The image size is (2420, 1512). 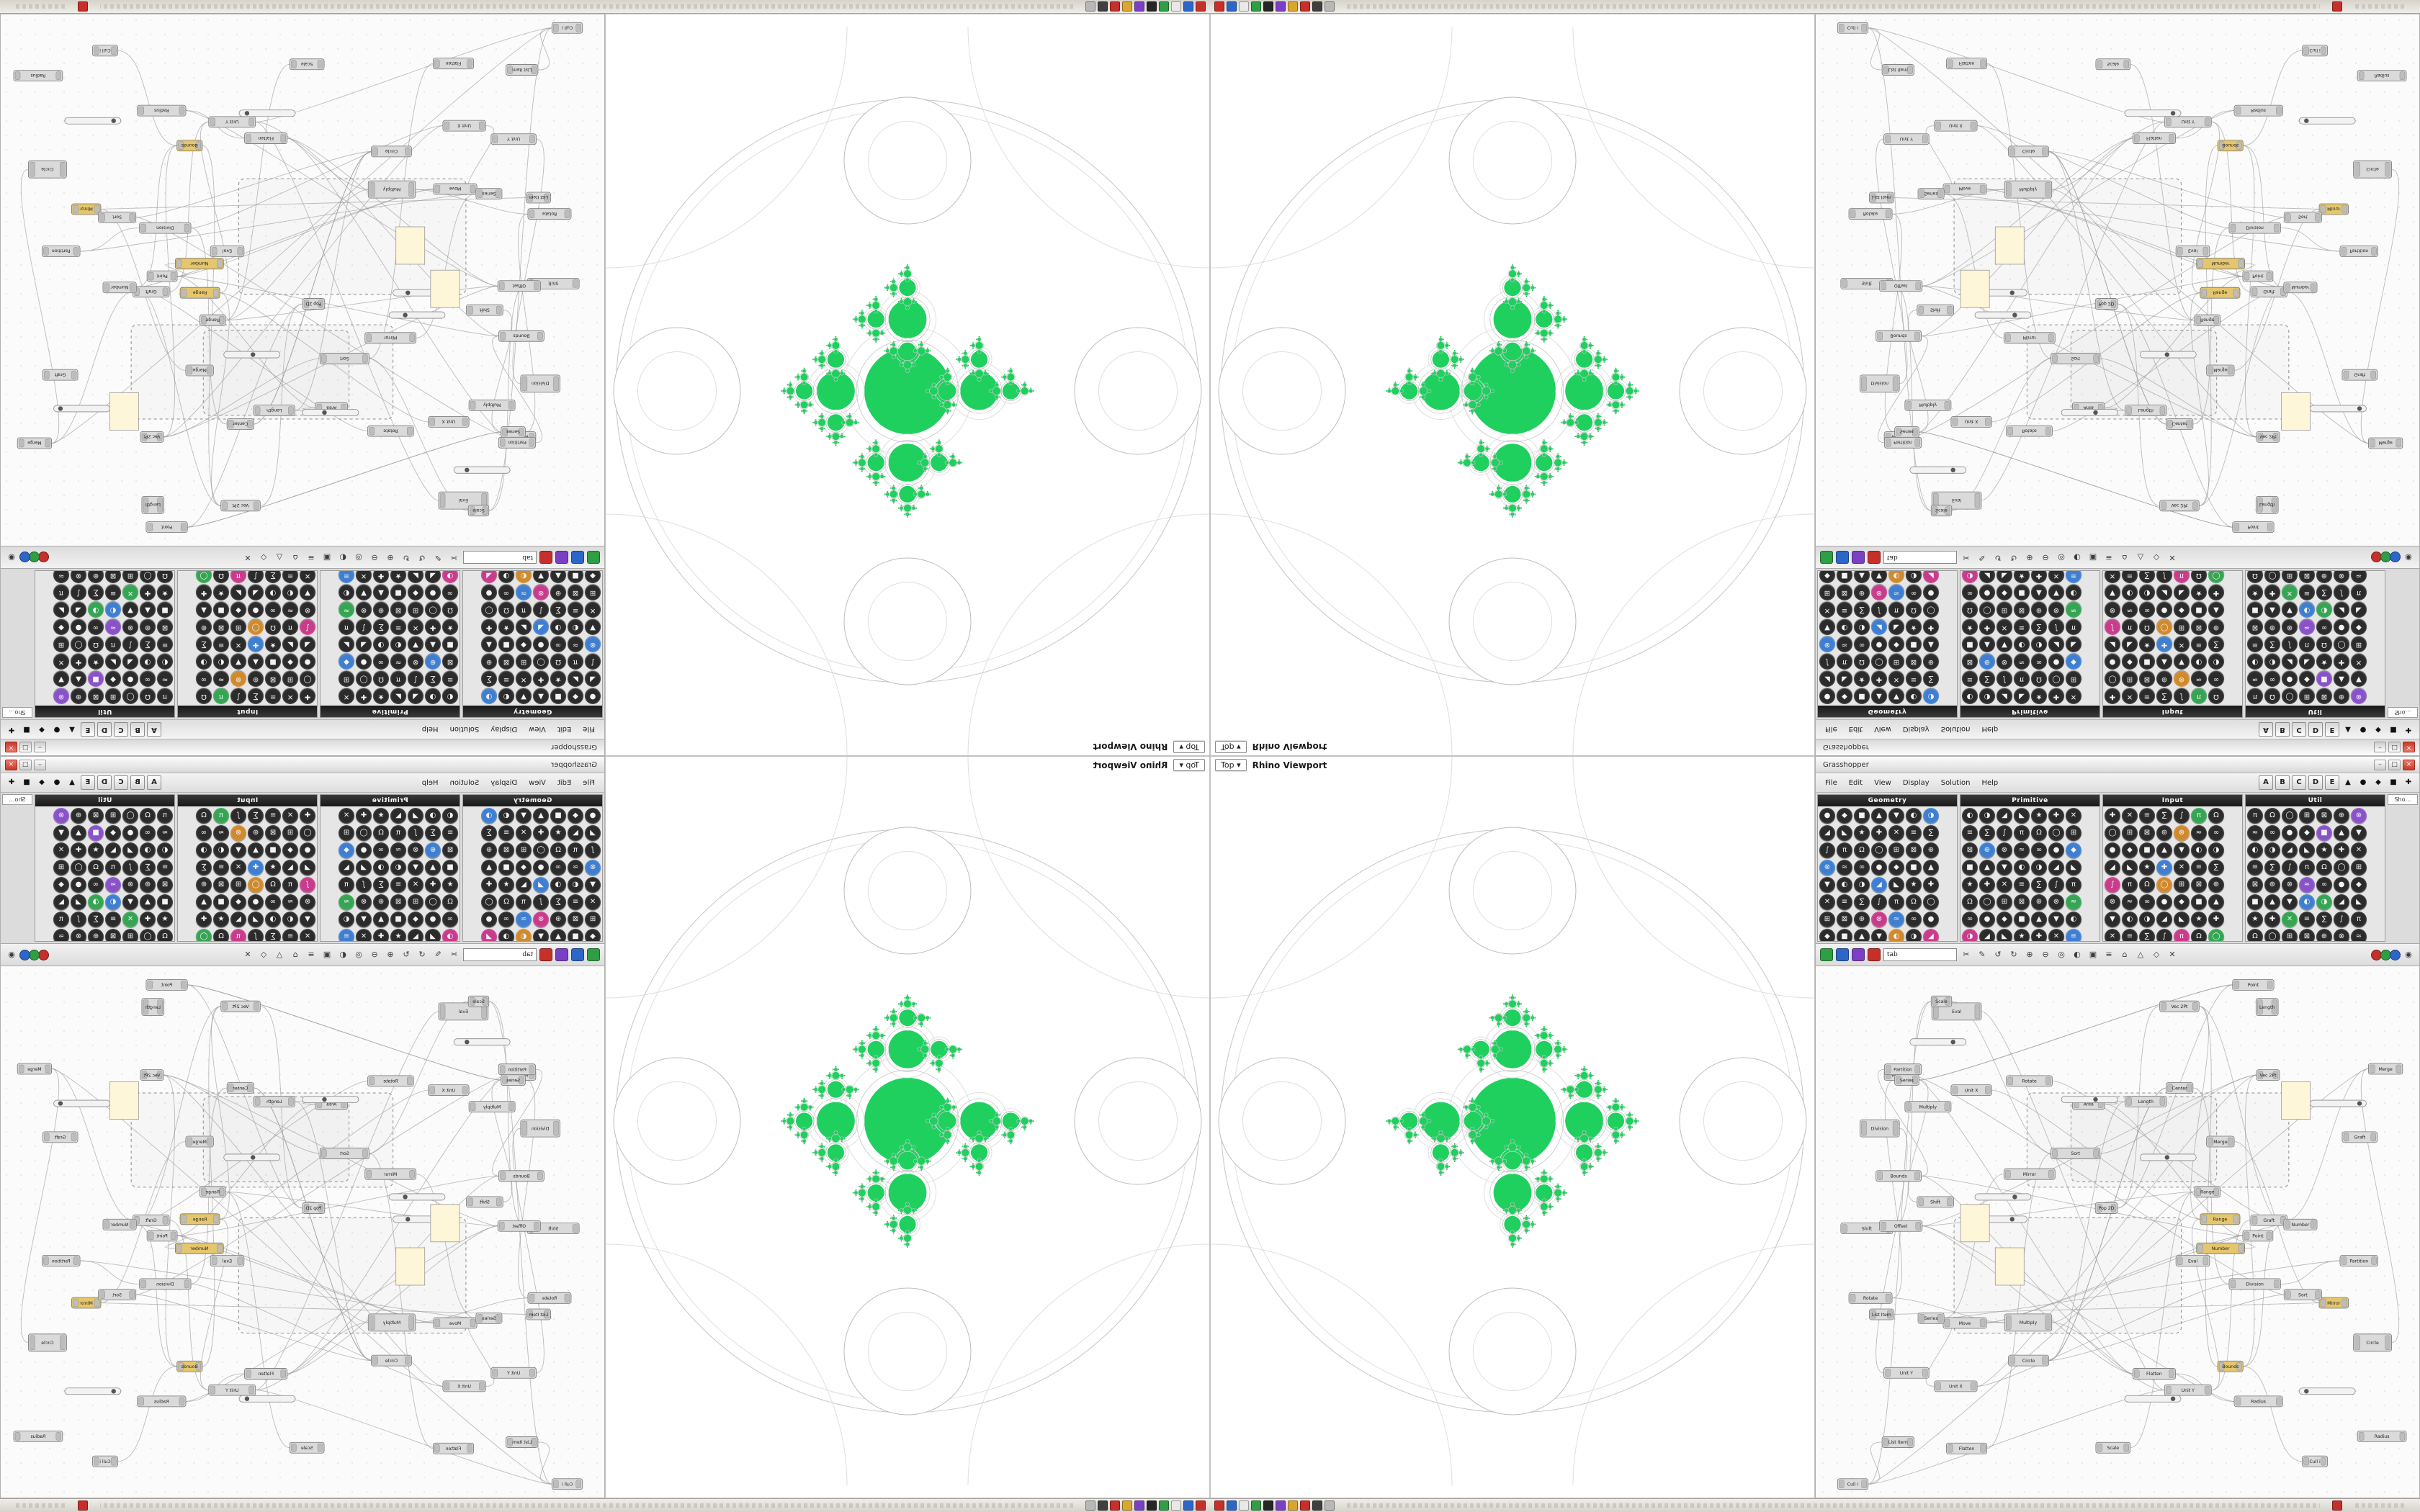 What do you see at coordinates (1906, 432) in the screenshot?
I see `gh-node: Series` at bounding box center [1906, 432].